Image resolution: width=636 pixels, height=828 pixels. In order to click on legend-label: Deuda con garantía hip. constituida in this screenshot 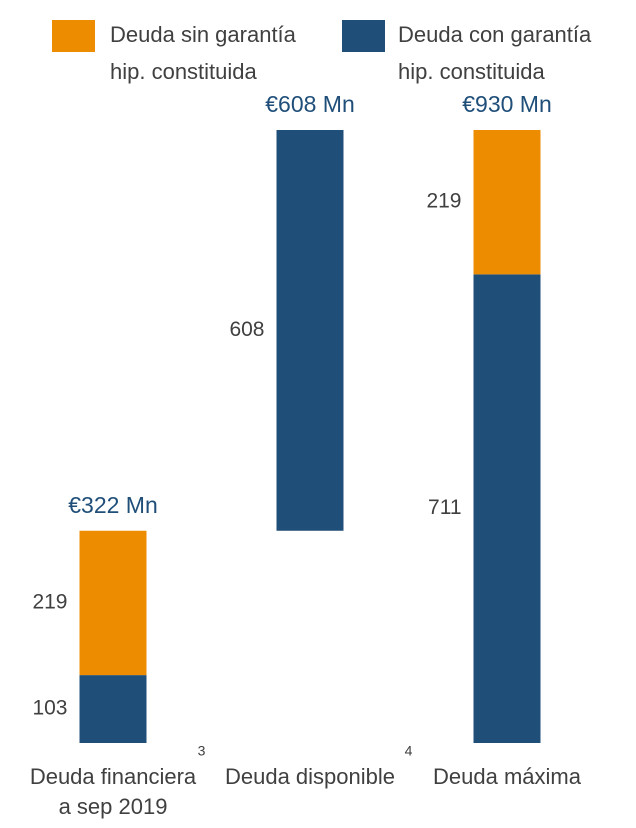, I will do `click(495, 53)`.